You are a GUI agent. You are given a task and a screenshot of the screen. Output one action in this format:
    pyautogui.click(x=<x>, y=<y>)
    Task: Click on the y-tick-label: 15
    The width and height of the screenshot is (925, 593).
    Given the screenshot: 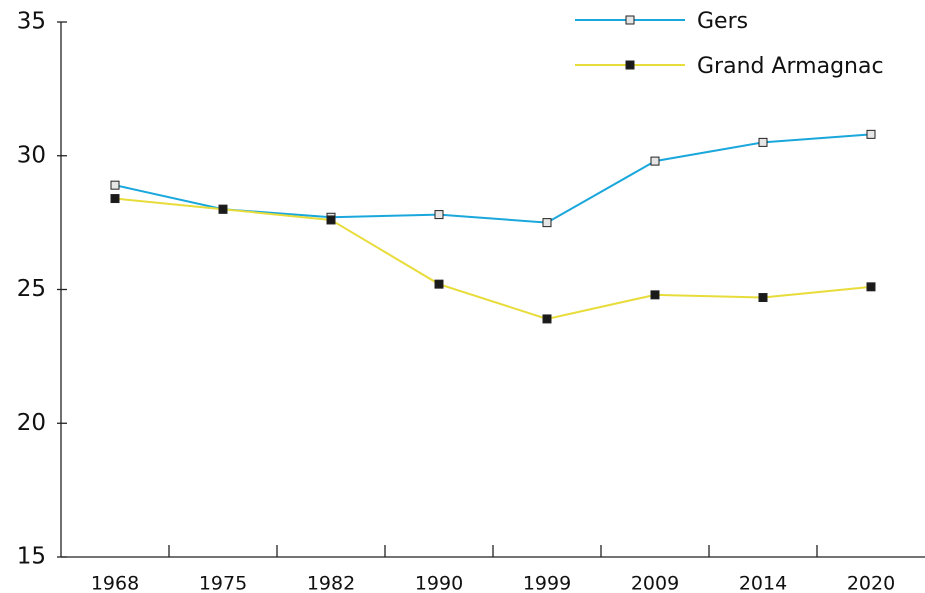 What is the action you would take?
    pyautogui.click(x=31, y=557)
    